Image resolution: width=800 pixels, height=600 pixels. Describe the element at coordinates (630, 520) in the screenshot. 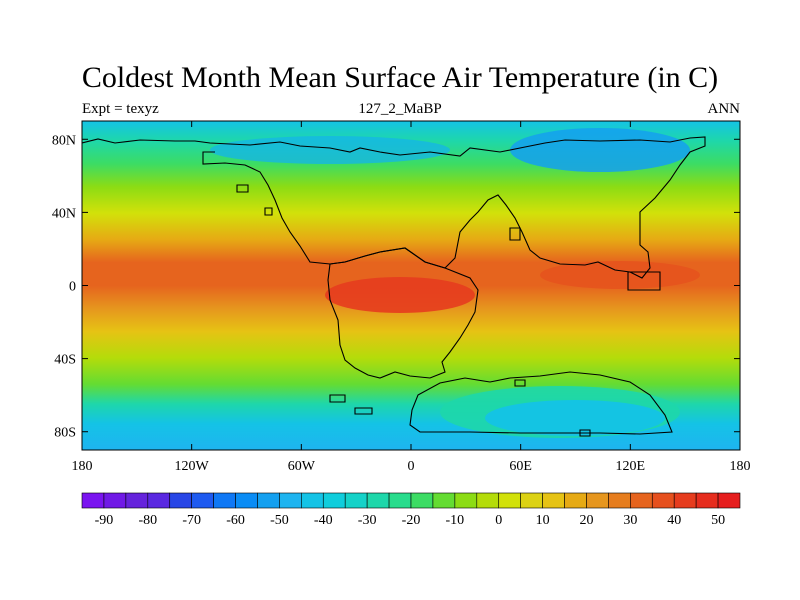

I see `colorbar-label: 30` at that location.